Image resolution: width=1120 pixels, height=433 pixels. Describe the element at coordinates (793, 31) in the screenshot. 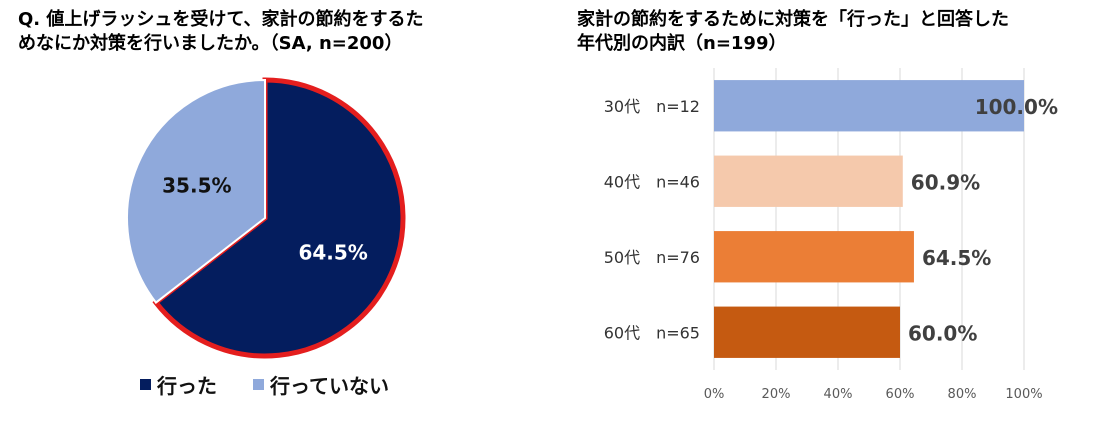

I see `bar-chart-title: 家計の節約をするために対策を「行った」と回答した 年代別の内訳（n=199）` at that location.